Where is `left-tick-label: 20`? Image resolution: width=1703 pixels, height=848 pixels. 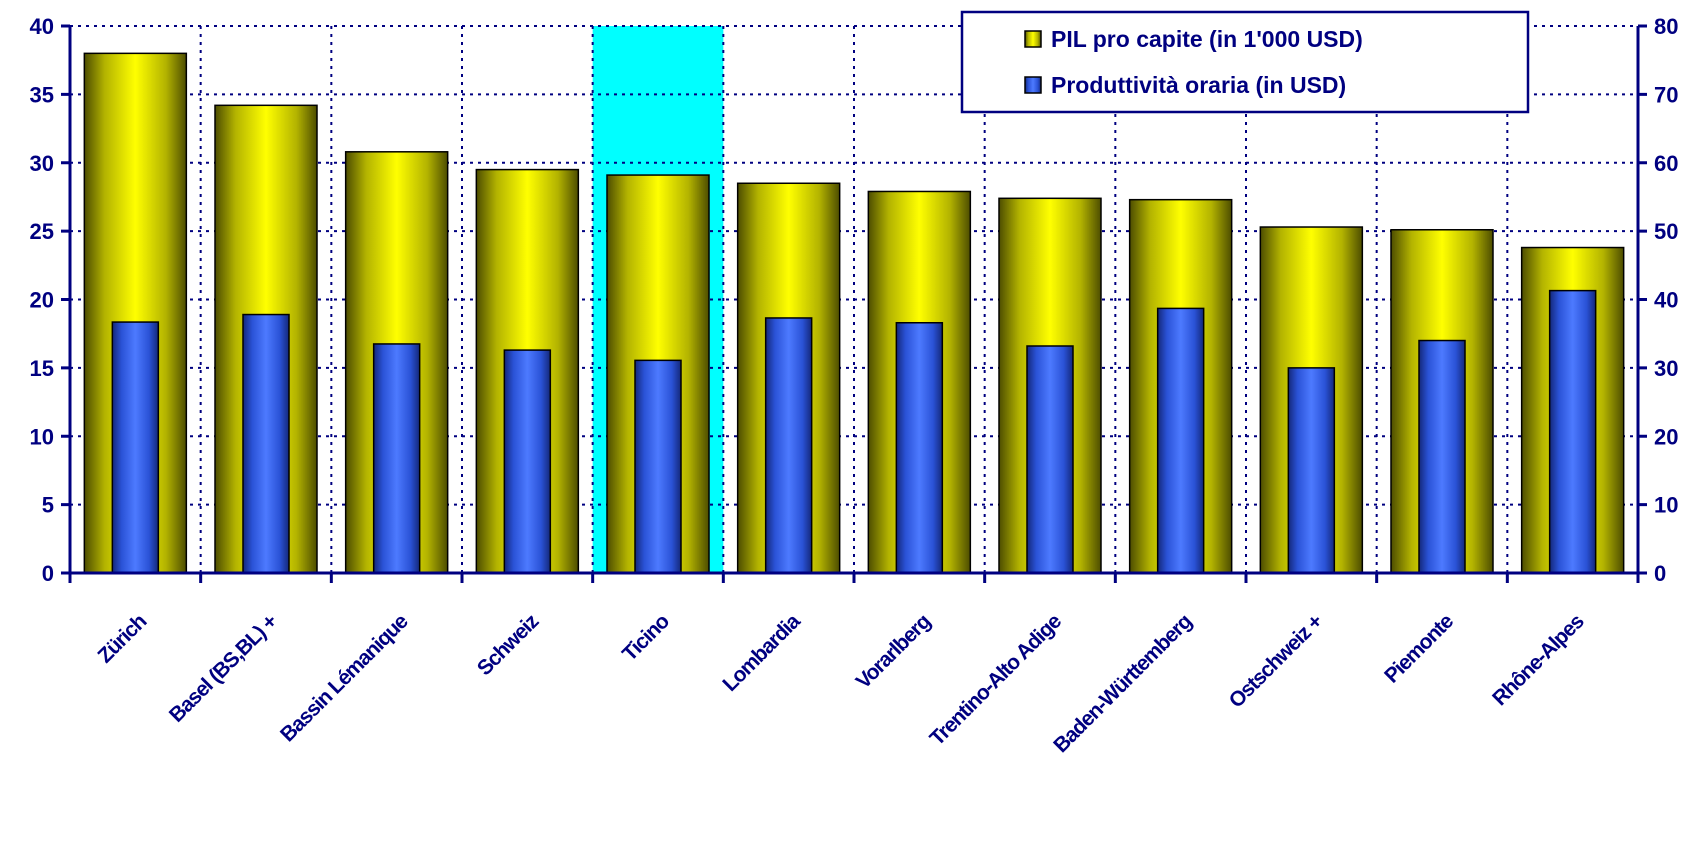 left-tick-label: 20 is located at coordinates (42, 300).